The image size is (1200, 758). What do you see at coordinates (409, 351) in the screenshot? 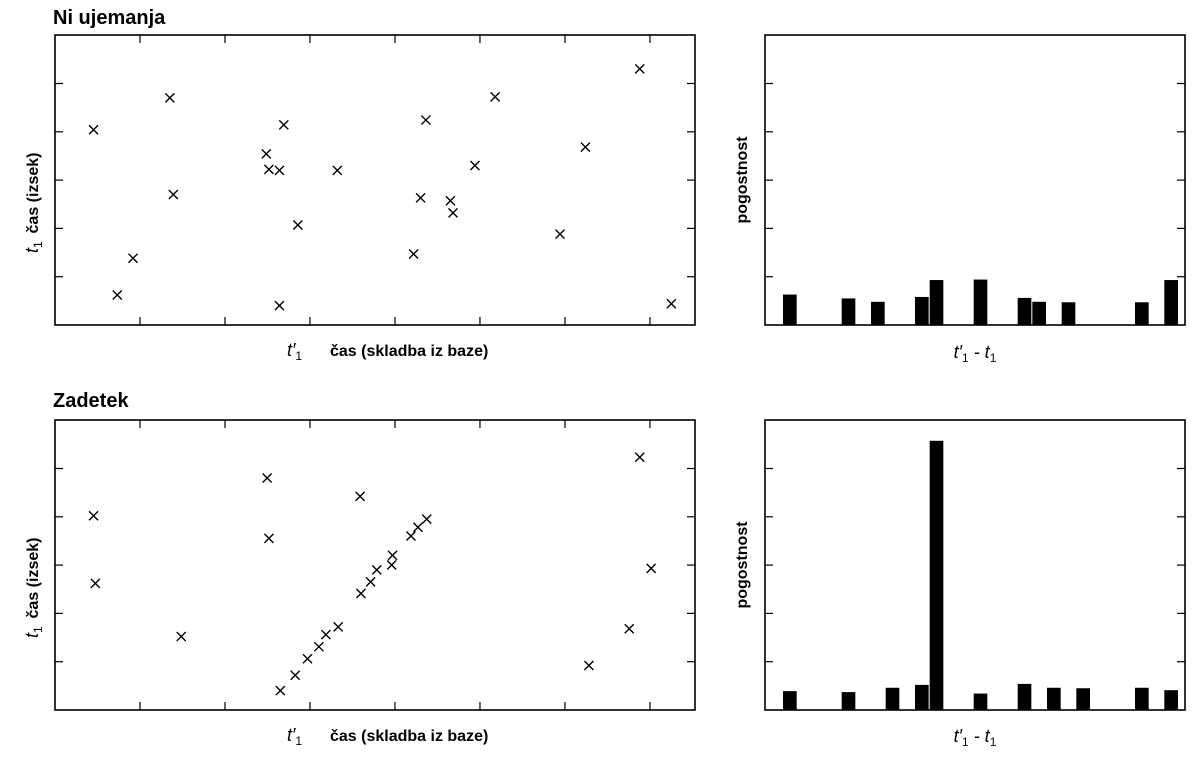
I see `scatter-1-xlabel: čas (skladba iz baze)` at bounding box center [409, 351].